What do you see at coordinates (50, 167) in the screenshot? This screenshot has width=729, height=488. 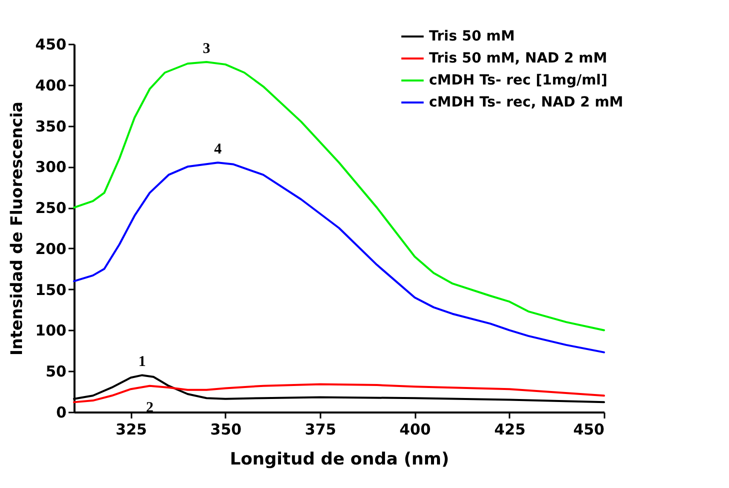 I see `y-tick-label: 300` at bounding box center [50, 167].